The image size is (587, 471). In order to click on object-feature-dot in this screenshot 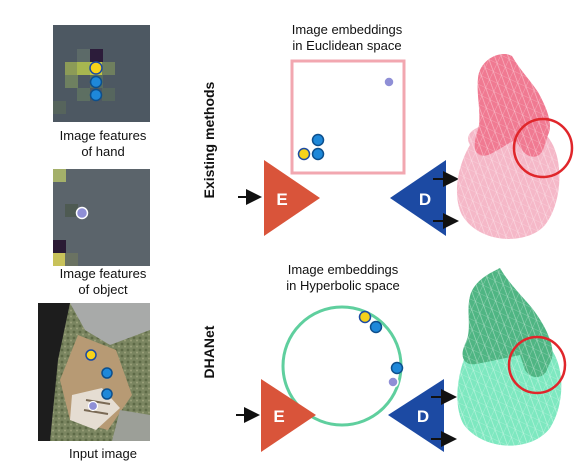, I will do `click(82, 213)`.